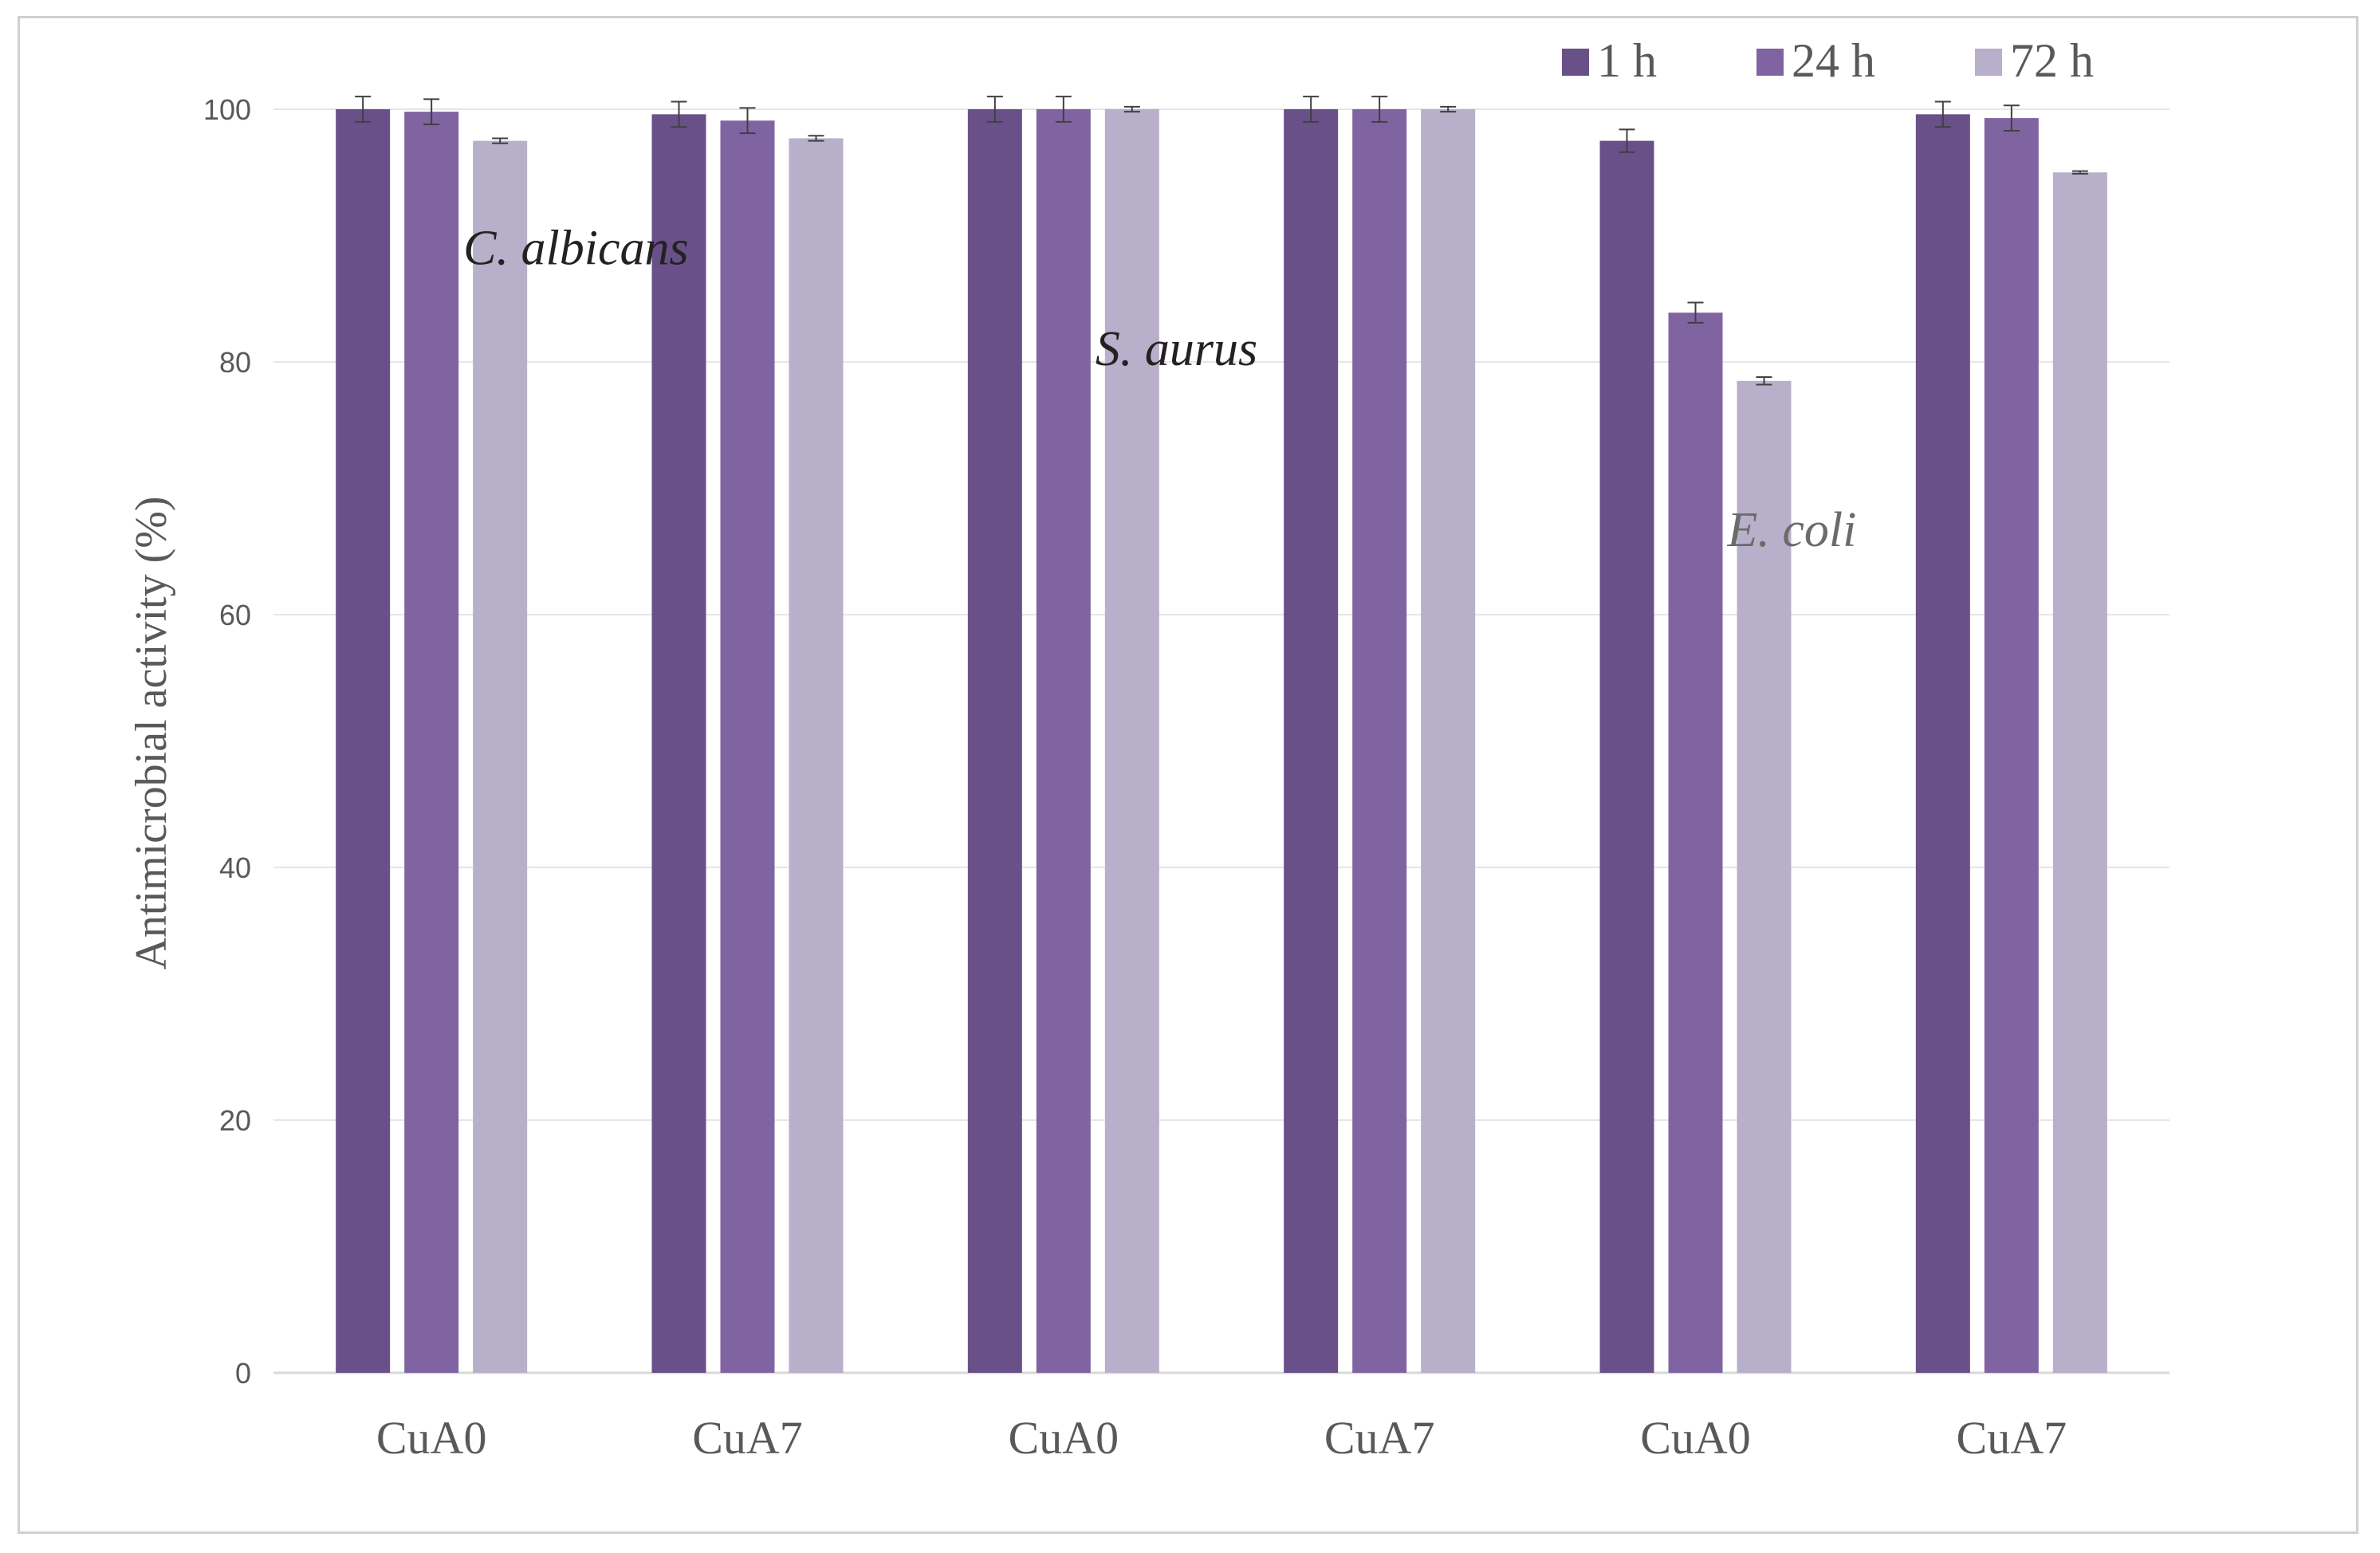 This screenshot has height=1553, width=2380. Describe the element at coordinates (151, 732) in the screenshot. I see `y-axis-label: Antimicrobial activity (%)` at that location.